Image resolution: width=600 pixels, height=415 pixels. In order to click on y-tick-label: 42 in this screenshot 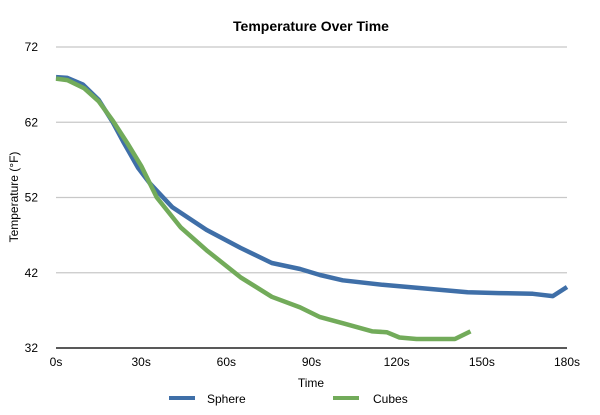, I will do `click(32, 273)`.